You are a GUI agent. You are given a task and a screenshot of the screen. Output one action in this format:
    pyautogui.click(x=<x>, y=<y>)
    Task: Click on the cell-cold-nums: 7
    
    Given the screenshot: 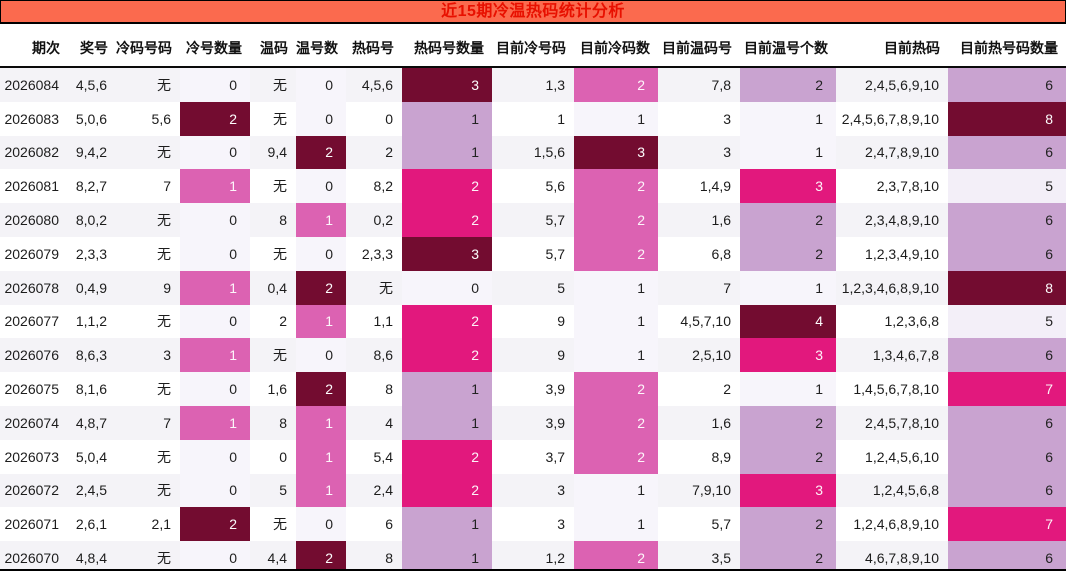 What is the action you would take?
    pyautogui.click(x=167, y=422)
    